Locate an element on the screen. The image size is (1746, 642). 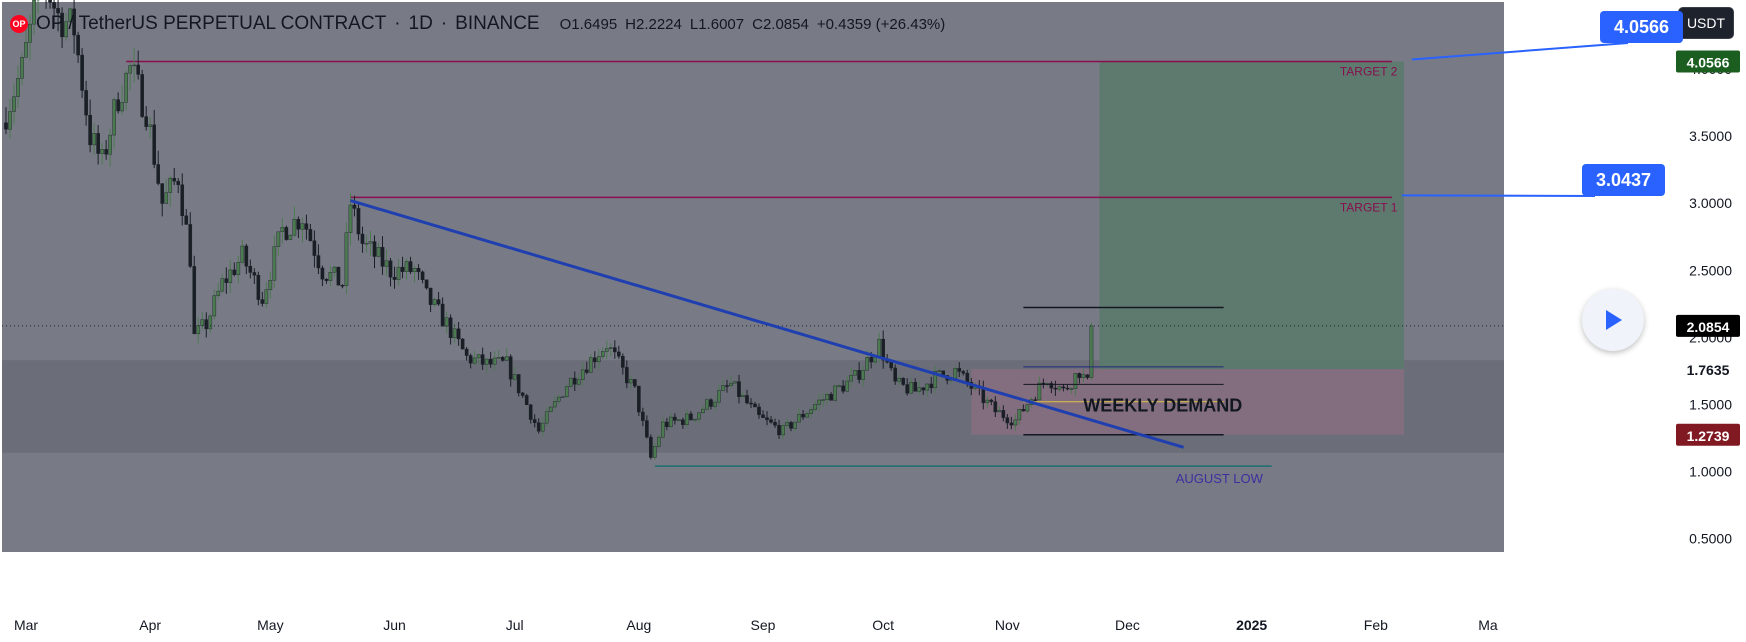
y-tick-label: 3.0000 is located at coordinates (1710, 203).